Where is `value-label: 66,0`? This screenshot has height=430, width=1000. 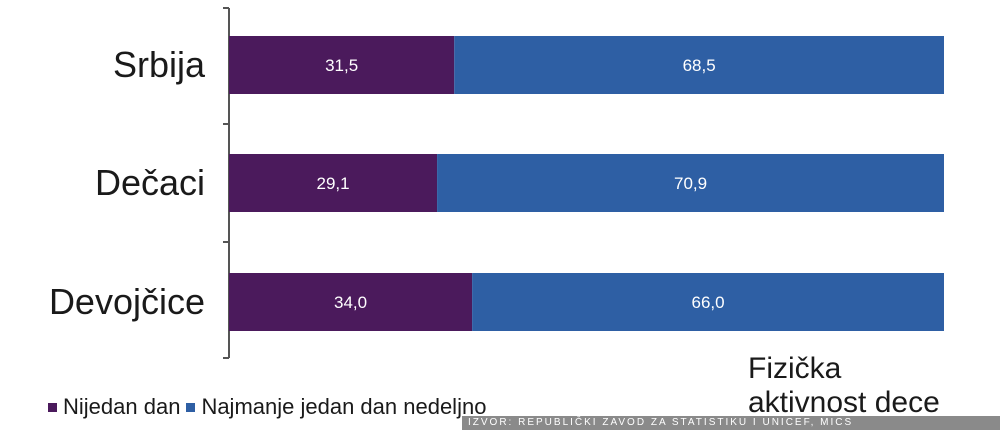
value-label: 66,0 is located at coordinates (708, 302).